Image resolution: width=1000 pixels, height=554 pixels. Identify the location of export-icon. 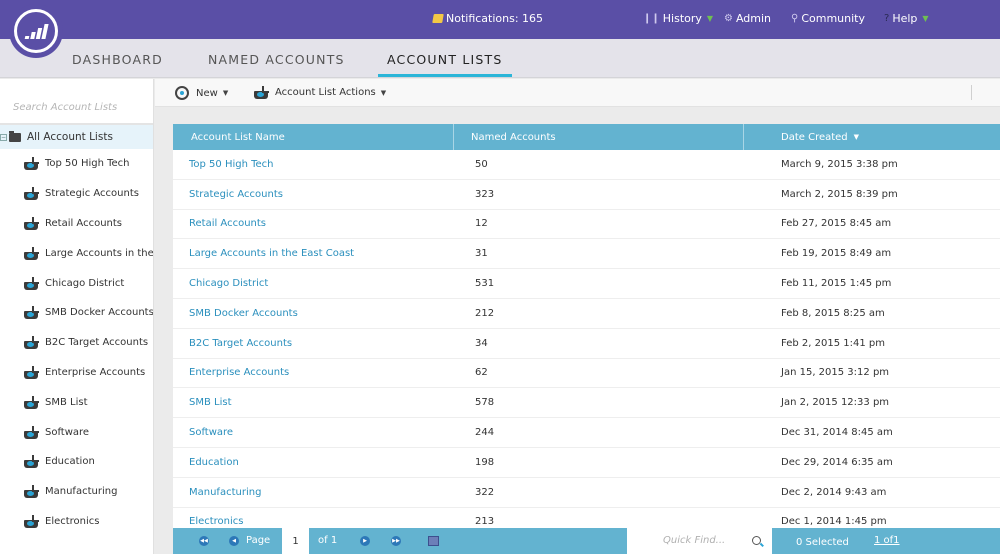
(433, 541).